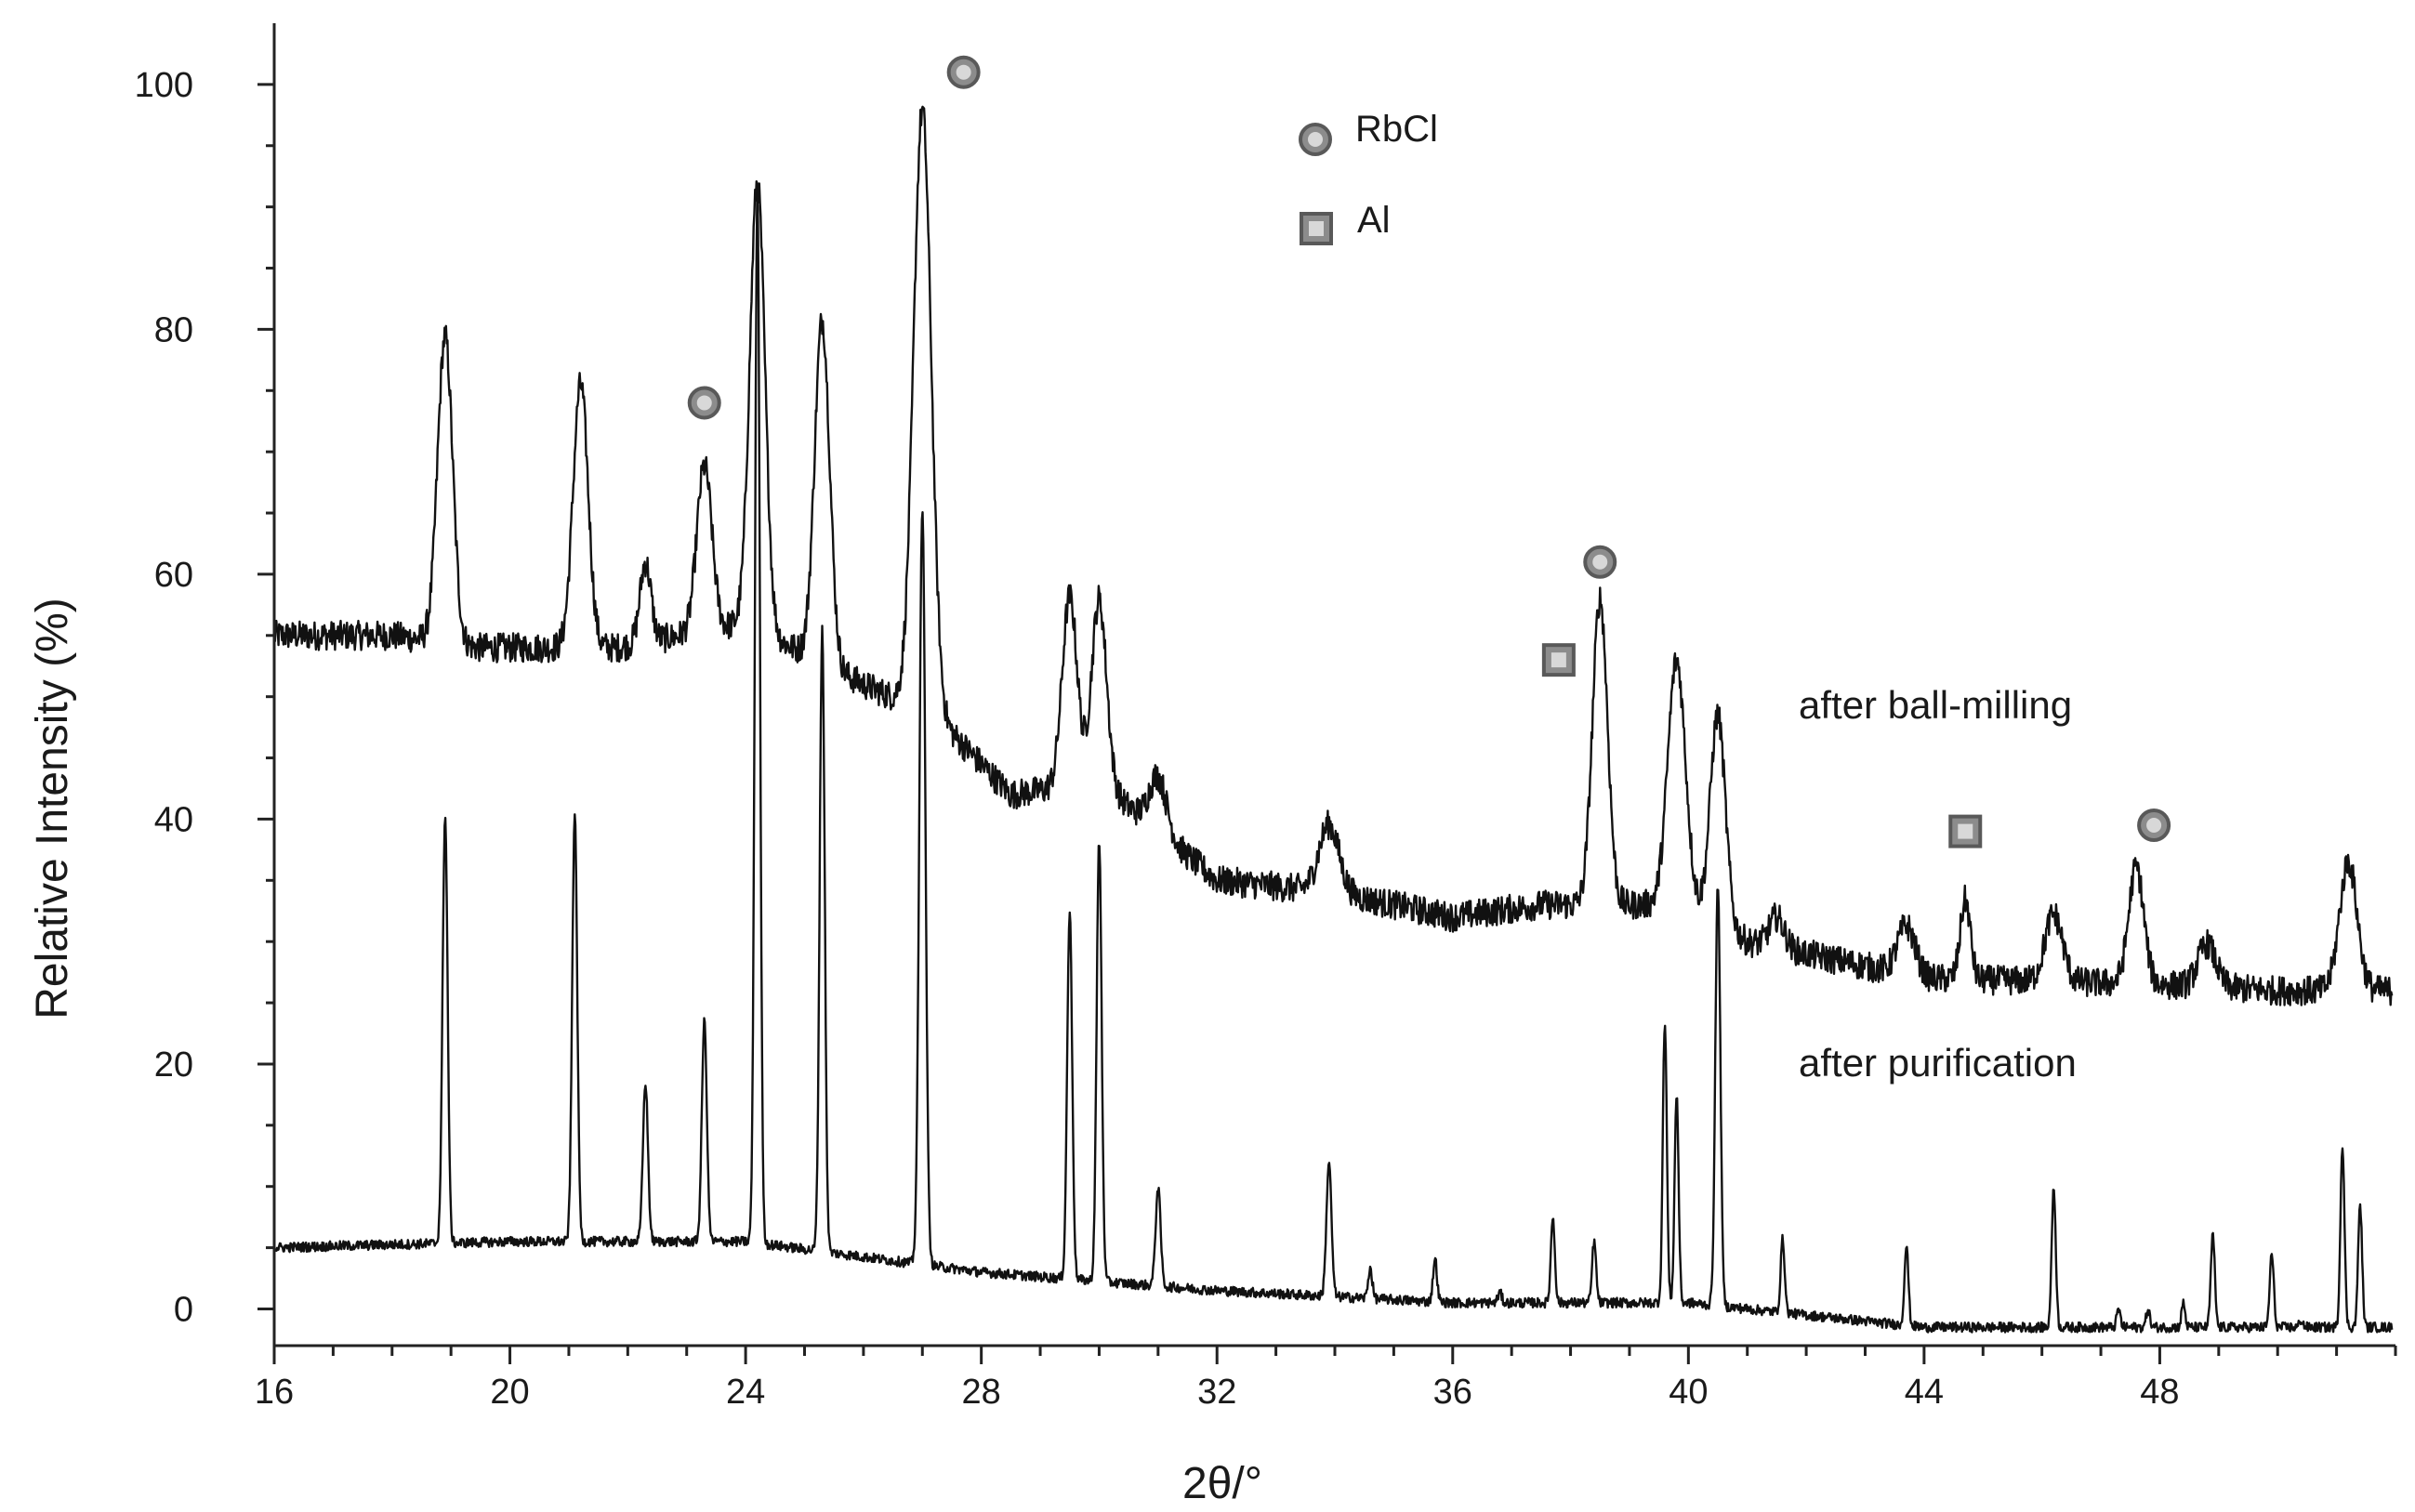 Image resolution: width=2415 pixels, height=1512 pixels. Describe the element at coordinates (52, 808) in the screenshot. I see `y-axis-title: Relative Intensity (%)` at that location.